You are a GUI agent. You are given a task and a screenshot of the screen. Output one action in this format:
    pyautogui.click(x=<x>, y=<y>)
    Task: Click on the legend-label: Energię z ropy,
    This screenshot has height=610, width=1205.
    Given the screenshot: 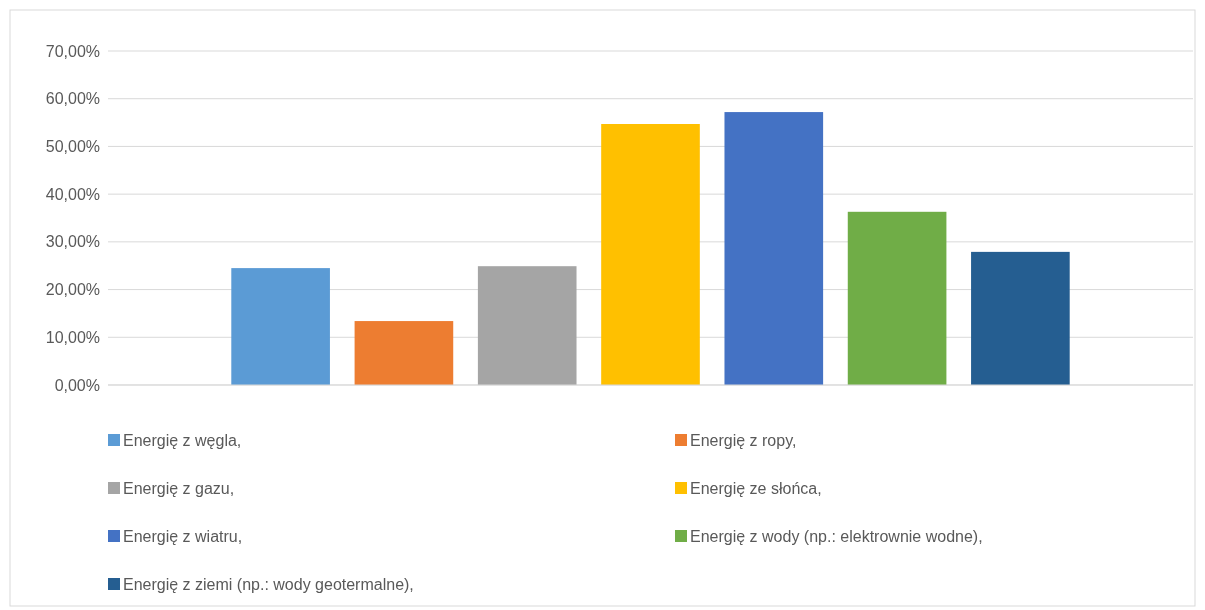 What is the action you would take?
    pyautogui.click(x=743, y=440)
    